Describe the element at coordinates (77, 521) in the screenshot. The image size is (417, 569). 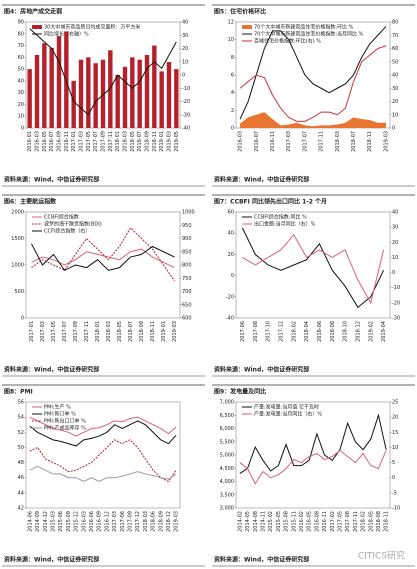
I see `x-tick-label: 2015-12` at that location.